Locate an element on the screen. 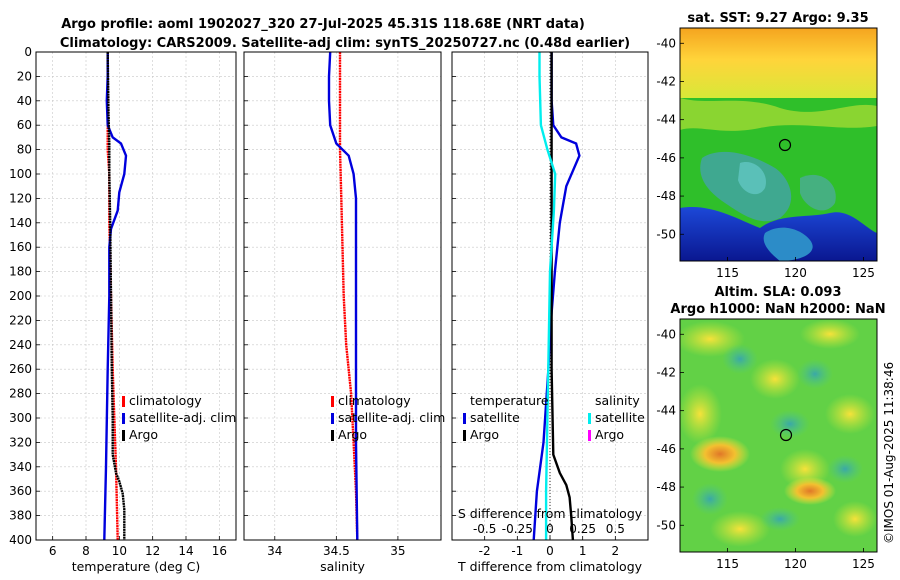 Image resolution: width=900 pixels, height=580 pixels. x2-tick-label: 0.5 is located at coordinates (615, 529).